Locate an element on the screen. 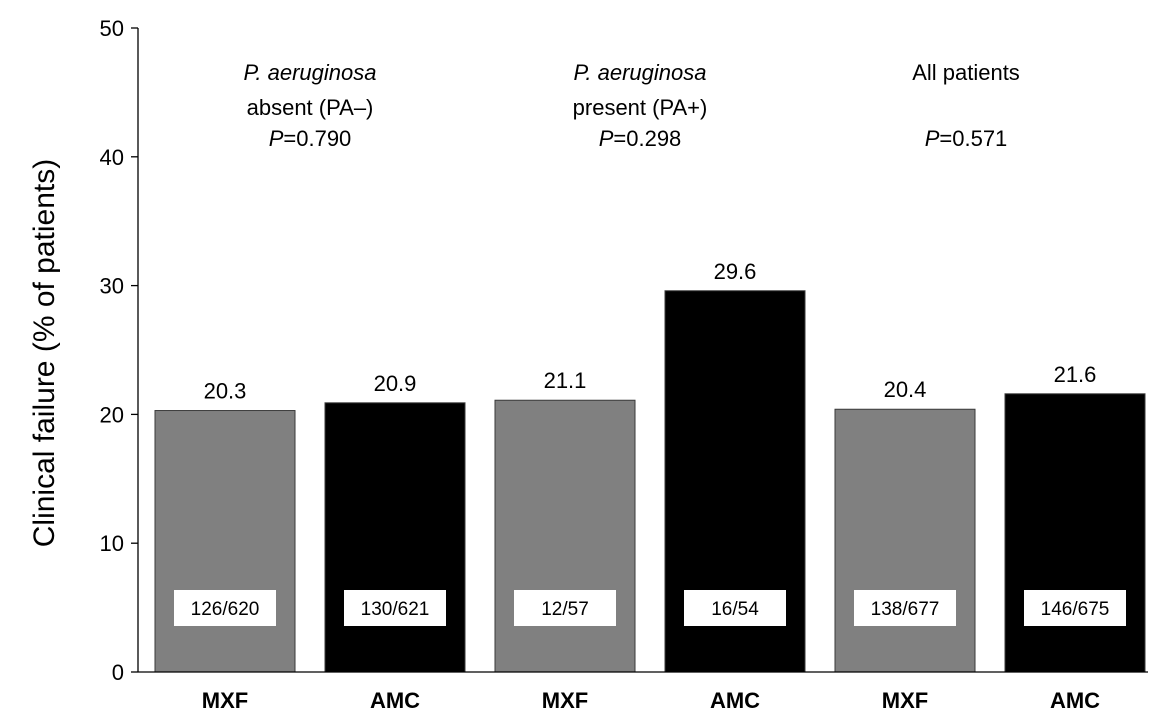  group-annotation-line: All patients is located at coordinates (966, 72).